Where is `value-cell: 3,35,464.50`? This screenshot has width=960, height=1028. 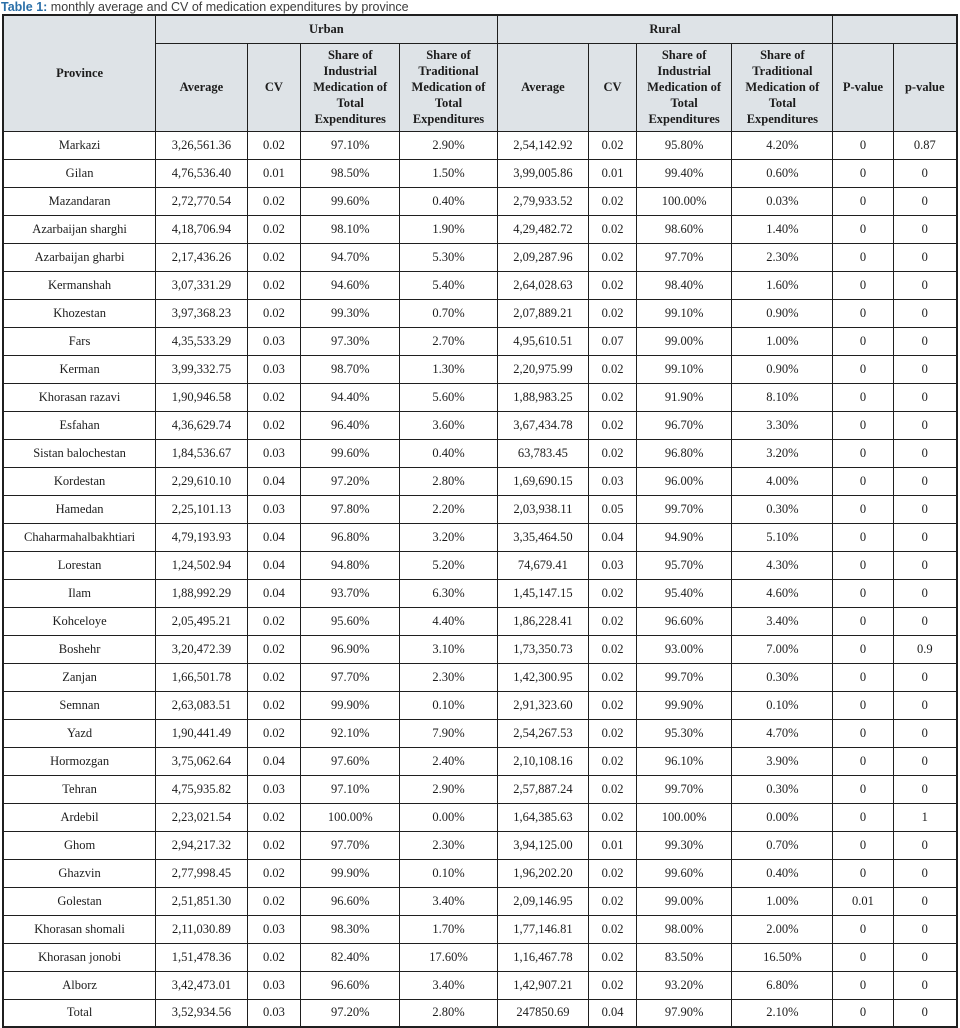
value-cell: 3,35,464.50 is located at coordinates (543, 537).